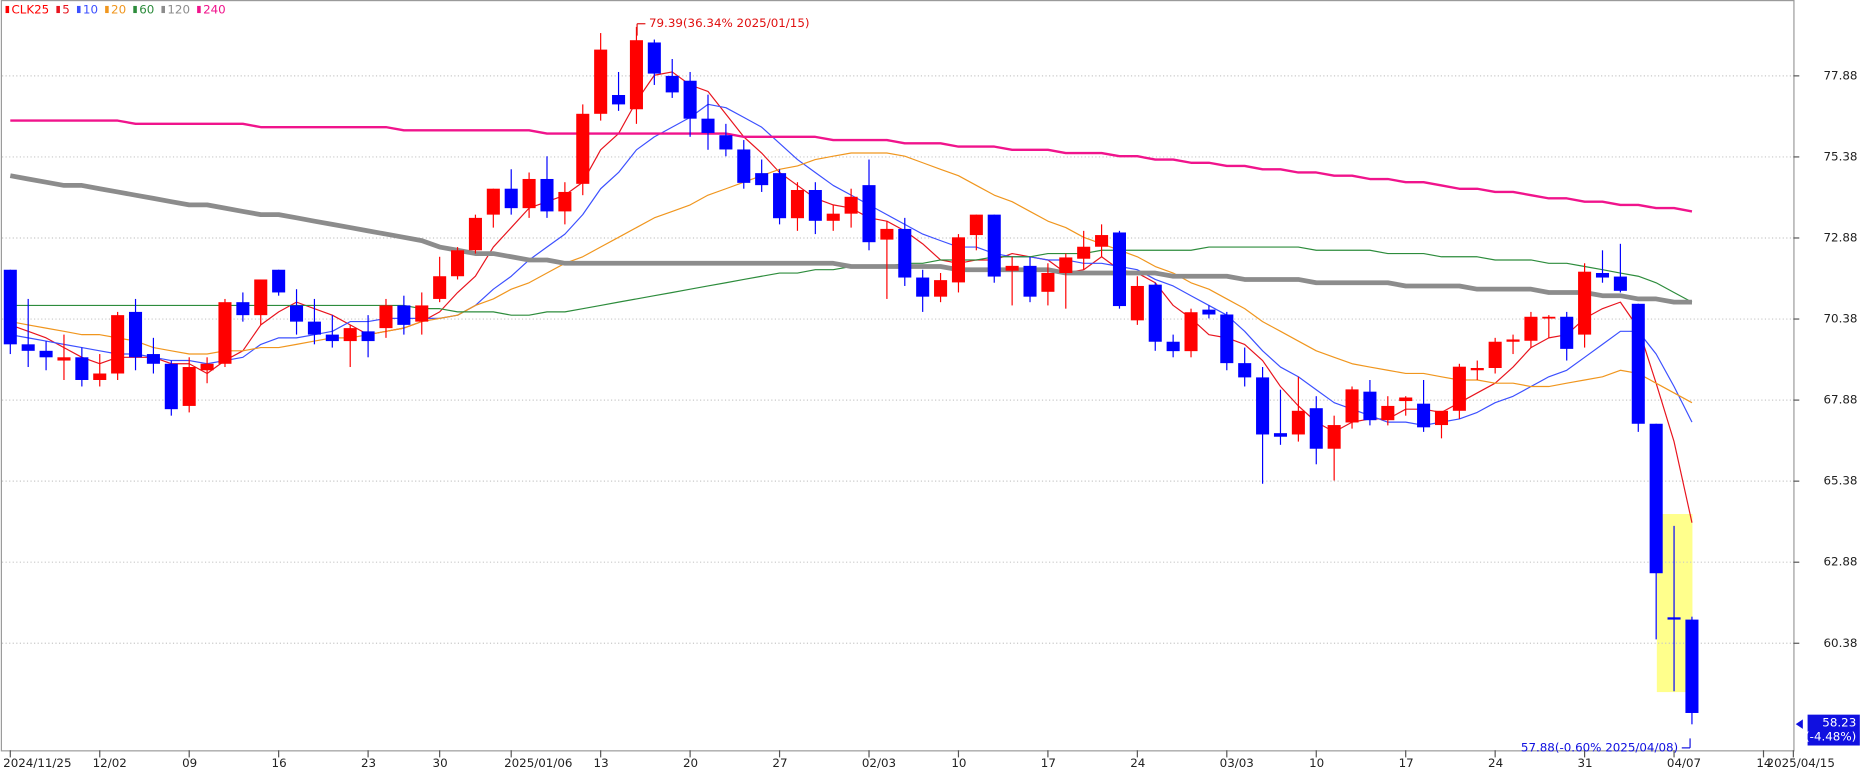 The image size is (1863, 774). I want to click on x-tick-label: 13, so click(601, 763).